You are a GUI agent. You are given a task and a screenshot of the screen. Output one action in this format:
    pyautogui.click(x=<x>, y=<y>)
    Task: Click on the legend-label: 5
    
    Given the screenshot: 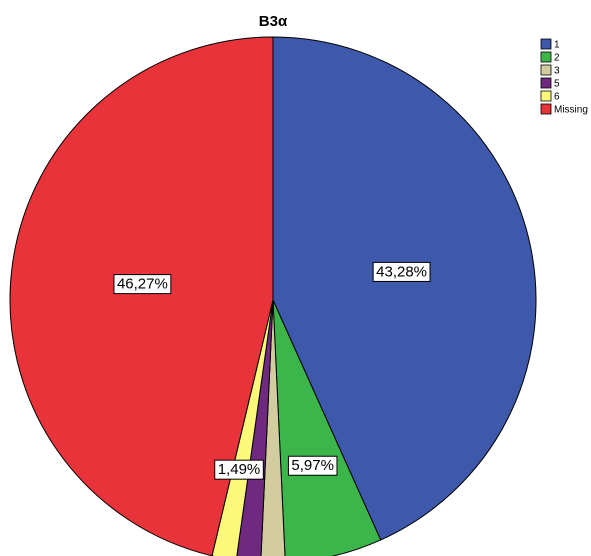 What is the action you would take?
    pyautogui.click(x=557, y=84)
    